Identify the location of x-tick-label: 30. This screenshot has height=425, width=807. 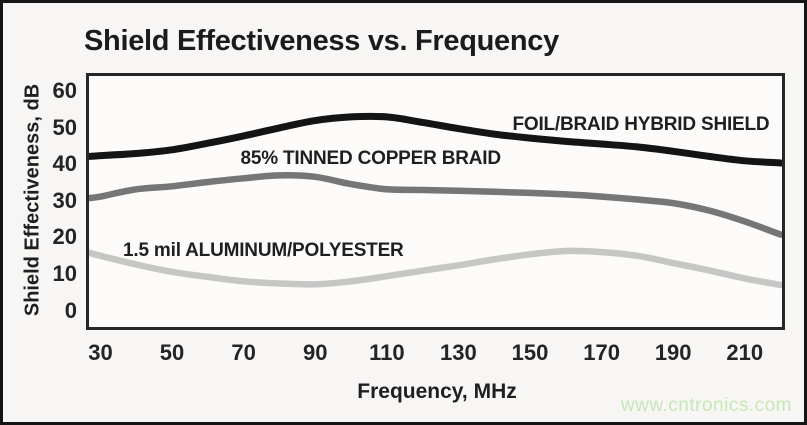
(100, 352).